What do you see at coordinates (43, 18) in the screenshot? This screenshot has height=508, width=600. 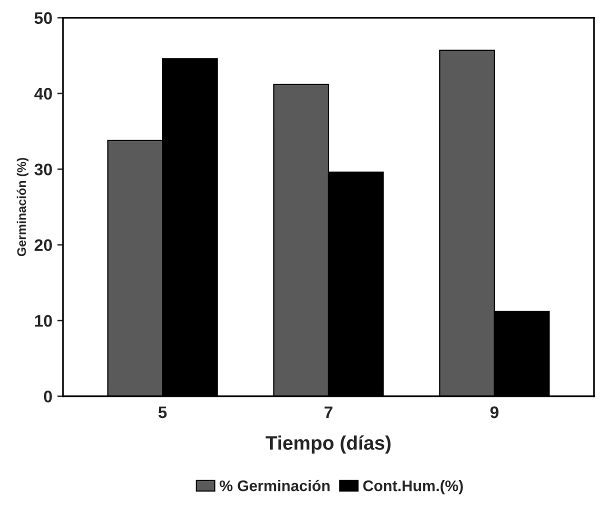 I see `y-tick-label: 50` at bounding box center [43, 18].